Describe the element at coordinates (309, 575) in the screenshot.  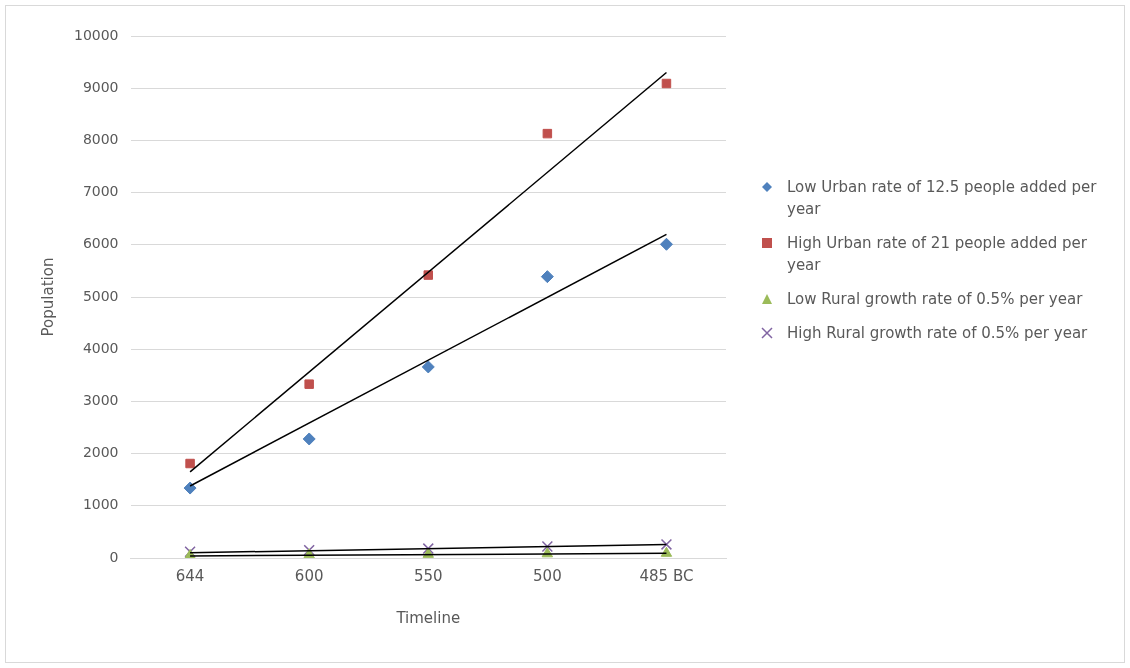
I see `x-tick-label: 600` at that location.